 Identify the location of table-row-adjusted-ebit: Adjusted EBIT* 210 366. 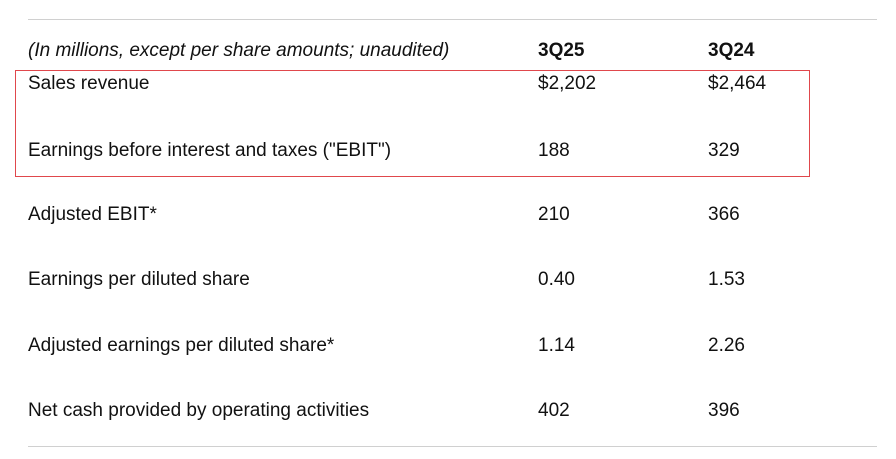
(448, 215).